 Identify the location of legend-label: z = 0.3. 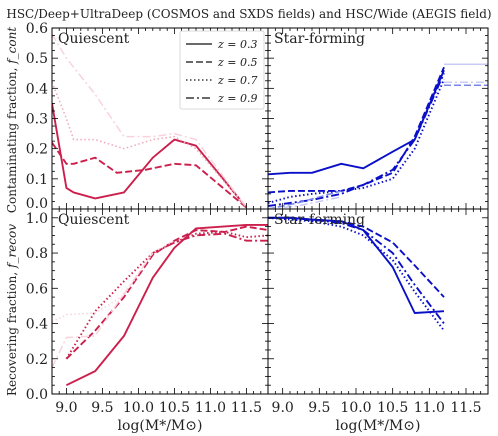
(237, 44).